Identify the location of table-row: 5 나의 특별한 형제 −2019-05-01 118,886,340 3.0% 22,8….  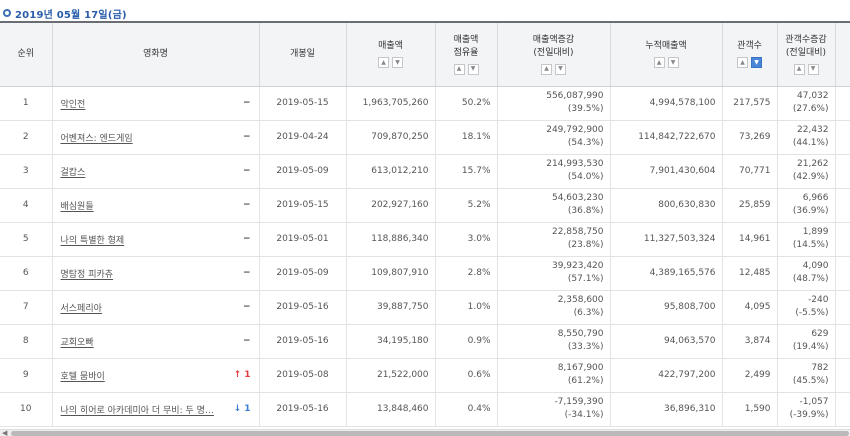
(425, 239).